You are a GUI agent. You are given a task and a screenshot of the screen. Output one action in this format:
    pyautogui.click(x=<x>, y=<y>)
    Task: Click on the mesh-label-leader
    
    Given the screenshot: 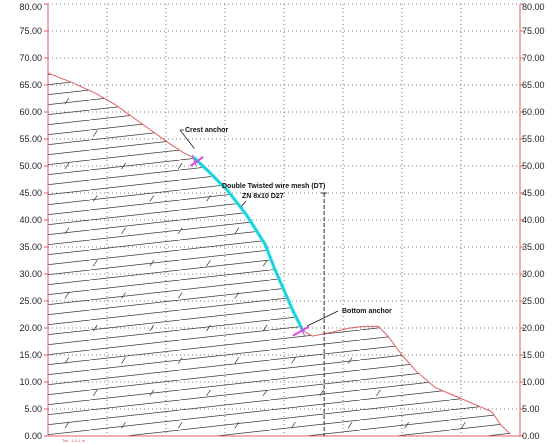 What is the action you would take?
    pyautogui.click(x=244, y=203)
    